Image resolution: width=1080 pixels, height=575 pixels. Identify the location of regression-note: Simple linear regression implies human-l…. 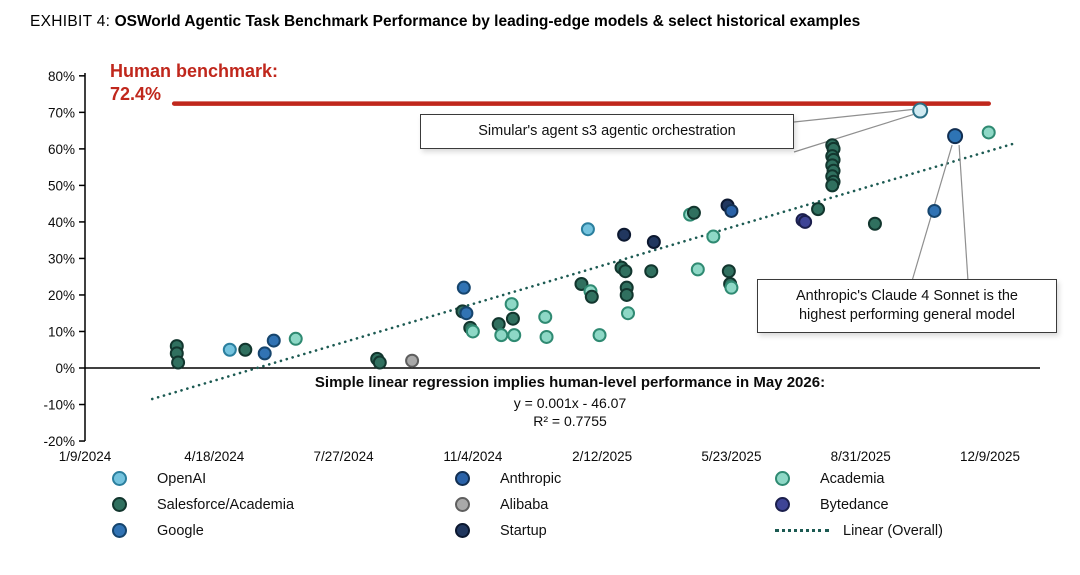
(570, 401).